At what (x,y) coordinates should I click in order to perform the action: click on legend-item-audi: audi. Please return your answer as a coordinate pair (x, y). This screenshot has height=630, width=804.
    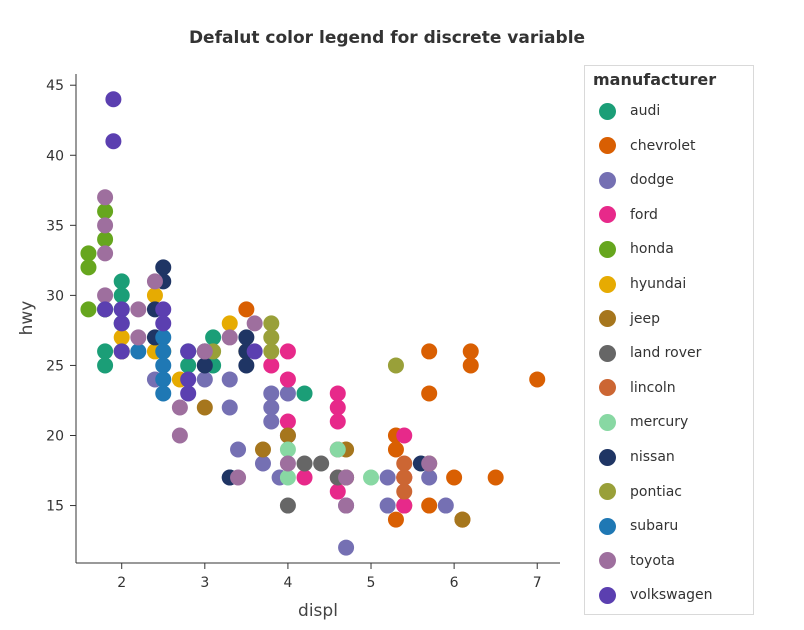
    Looking at the image, I should click on (629, 111).